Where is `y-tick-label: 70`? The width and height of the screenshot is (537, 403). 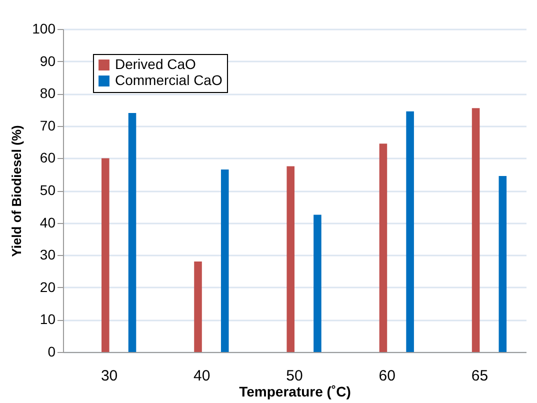
y-tick-label: 70 is located at coordinates (48, 125).